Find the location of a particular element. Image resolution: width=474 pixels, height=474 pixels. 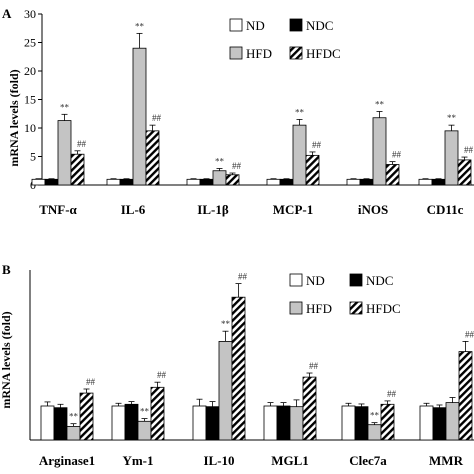

legend-label: ND is located at coordinates (315, 280).